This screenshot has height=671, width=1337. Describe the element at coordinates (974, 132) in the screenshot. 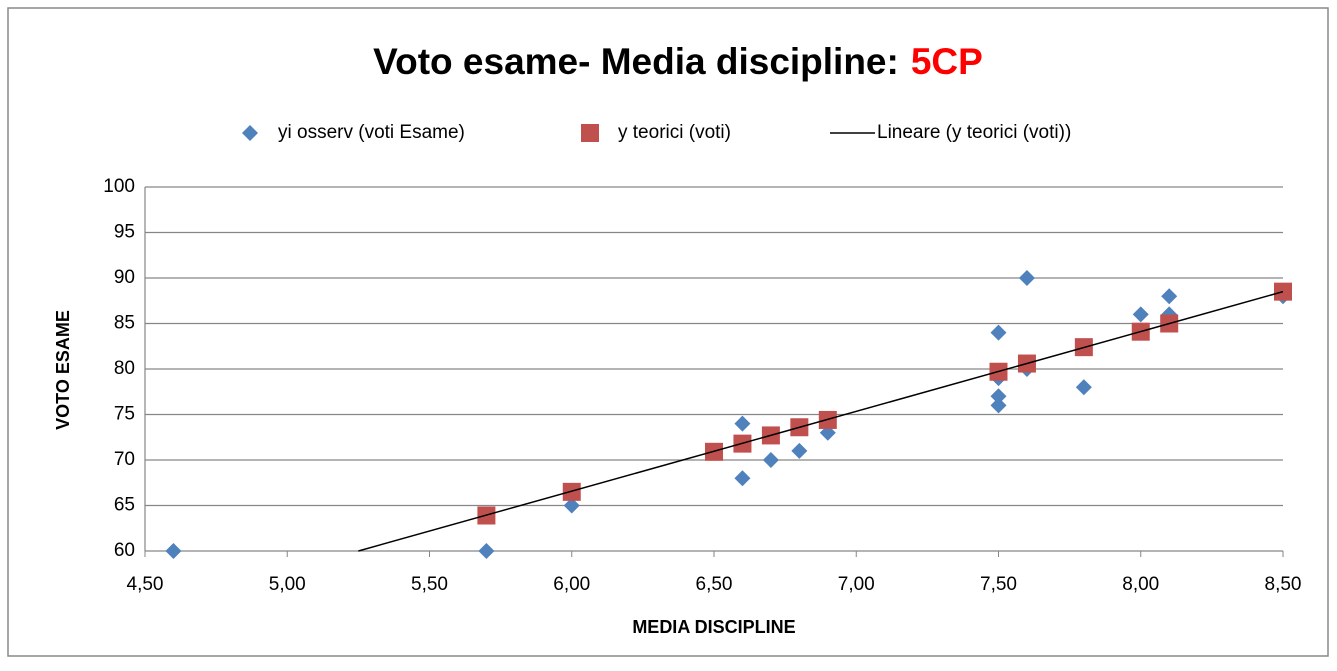

I see `legend-label: Lineare (y teorici (voti))` at that location.